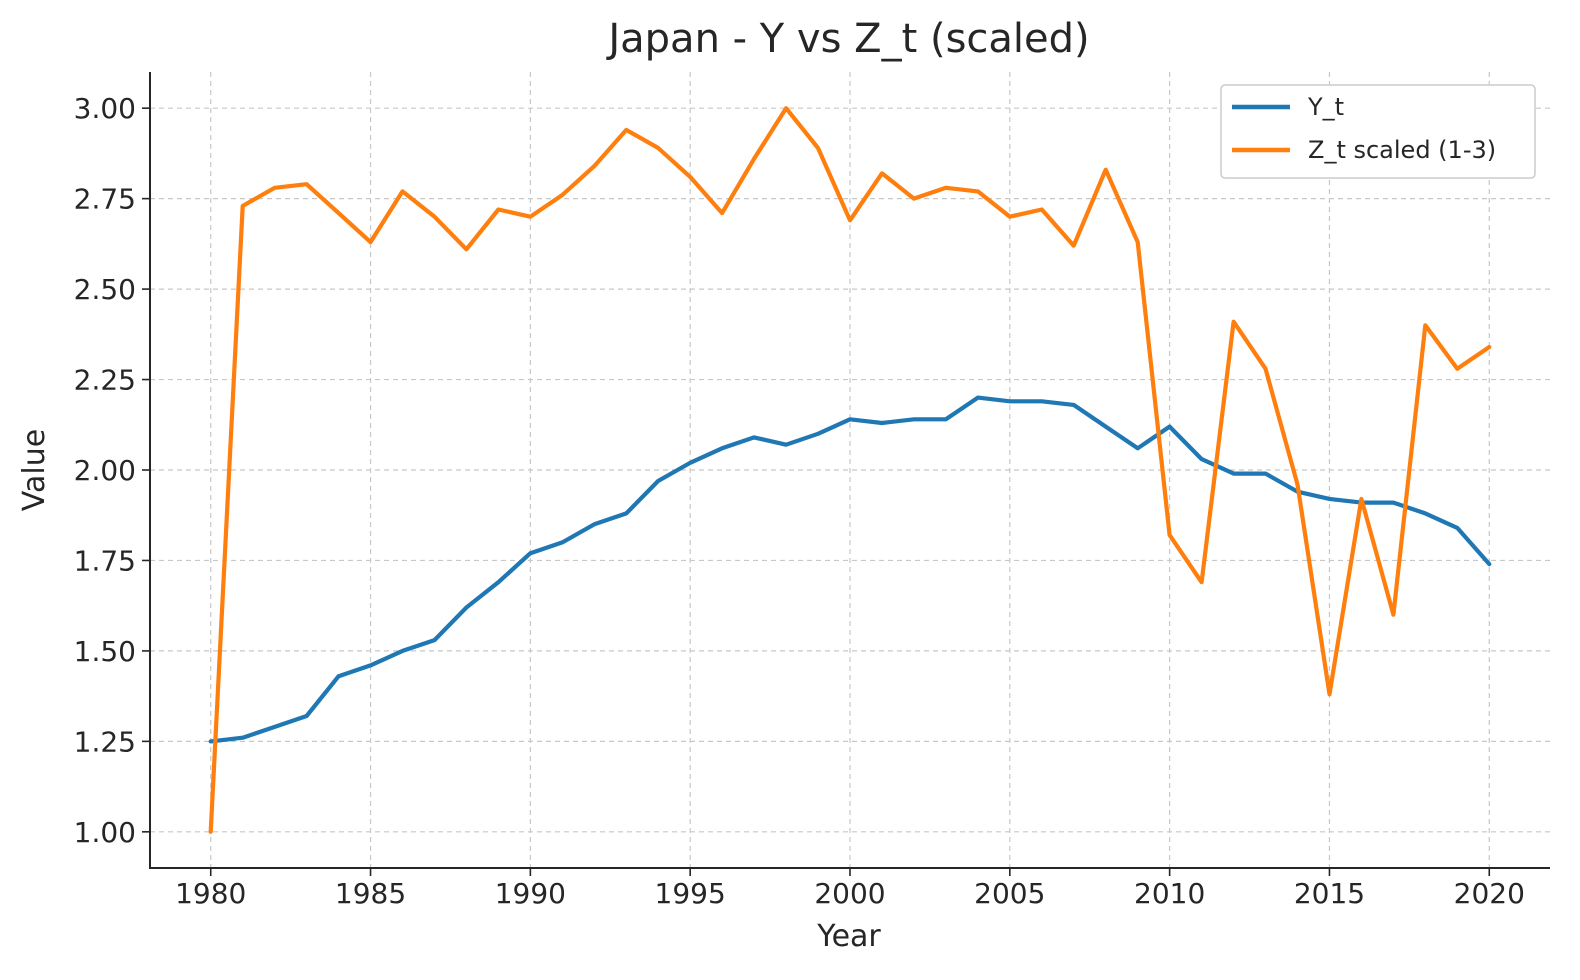  I want to click on legend: Y_t Z_t scaled (1-3), so click(1378, 131).